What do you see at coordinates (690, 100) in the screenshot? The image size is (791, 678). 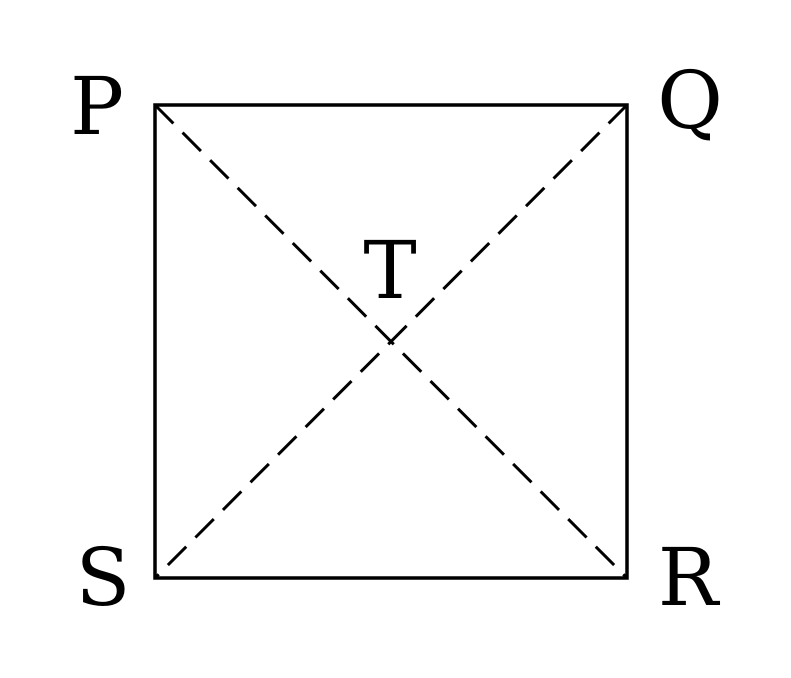 I see `vertex-label-q: Q` at bounding box center [690, 100].